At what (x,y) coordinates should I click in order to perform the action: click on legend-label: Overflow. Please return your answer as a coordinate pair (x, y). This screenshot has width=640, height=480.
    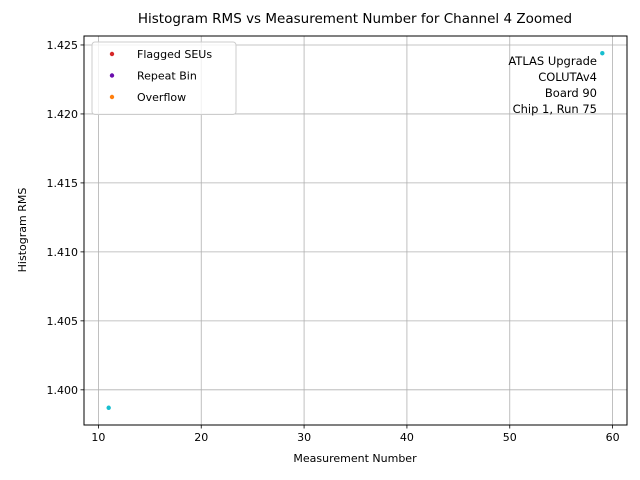
    Looking at the image, I should click on (161, 97).